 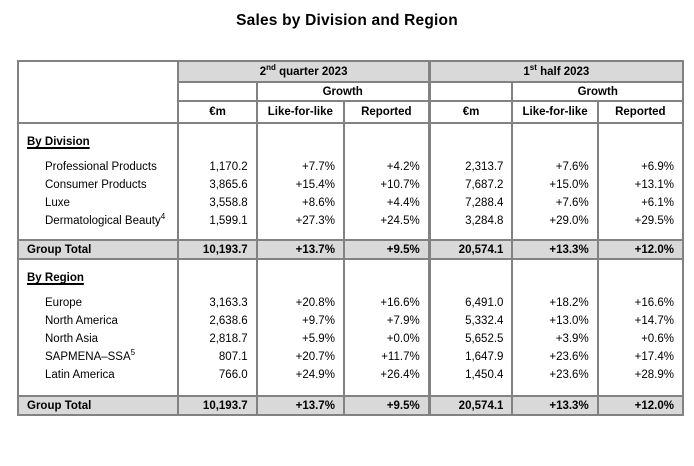 I want to click on value-cell: +20.8%, so click(x=300, y=303).